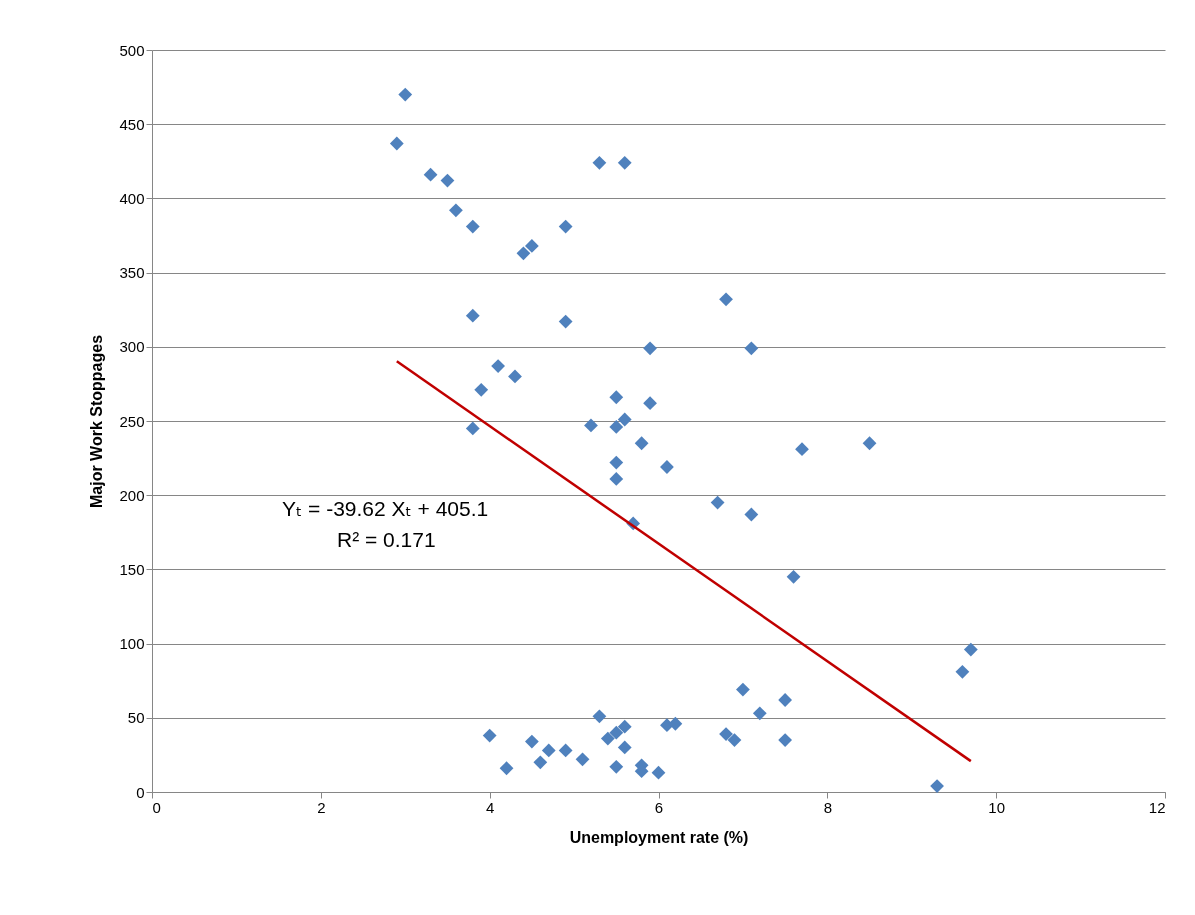  What do you see at coordinates (828, 807) in the screenshot?
I see `x-tick-label: 8` at bounding box center [828, 807].